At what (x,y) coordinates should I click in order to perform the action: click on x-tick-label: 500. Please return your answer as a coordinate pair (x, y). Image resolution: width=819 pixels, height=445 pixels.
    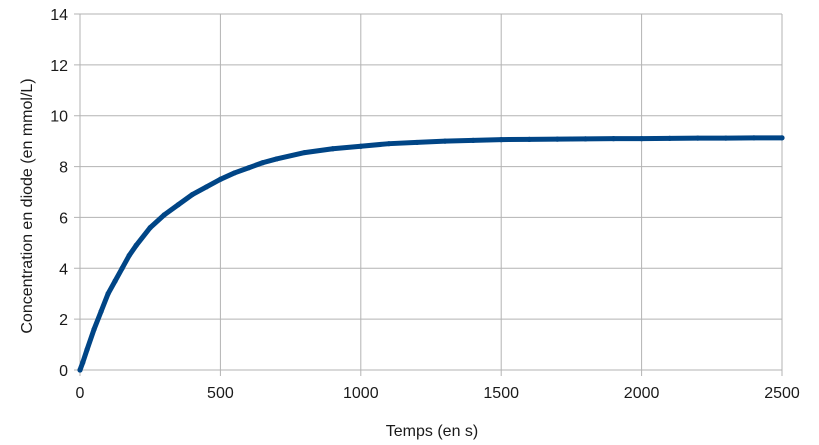
    Looking at the image, I should click on (220, 393).